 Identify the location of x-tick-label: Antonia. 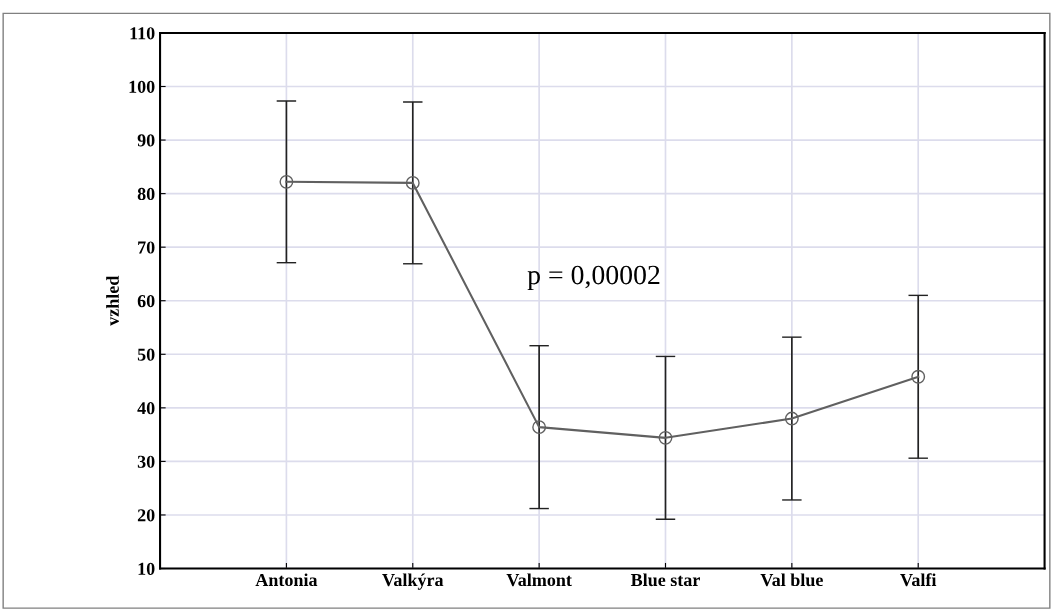
(286, 580).